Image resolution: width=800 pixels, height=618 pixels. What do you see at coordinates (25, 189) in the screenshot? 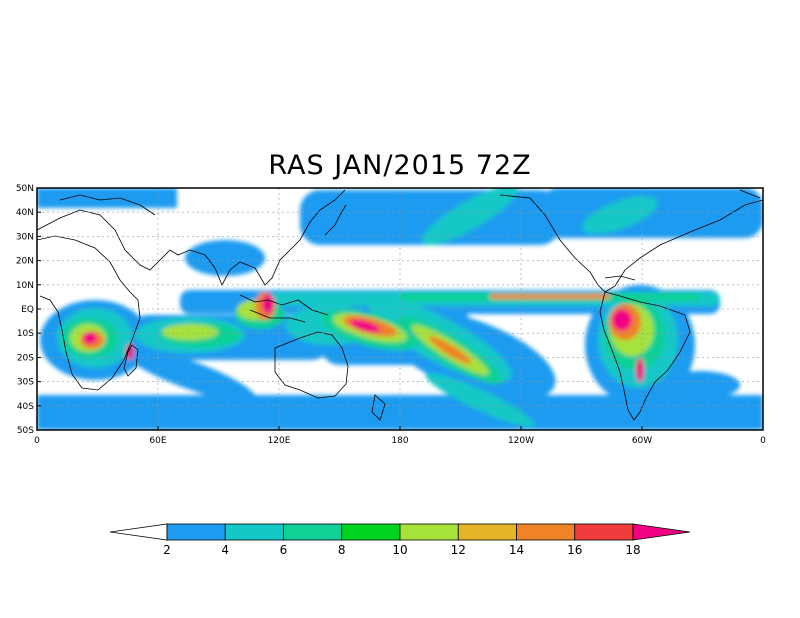
I see `lat-tick-label: 50N` at bounding box center [25, 189].